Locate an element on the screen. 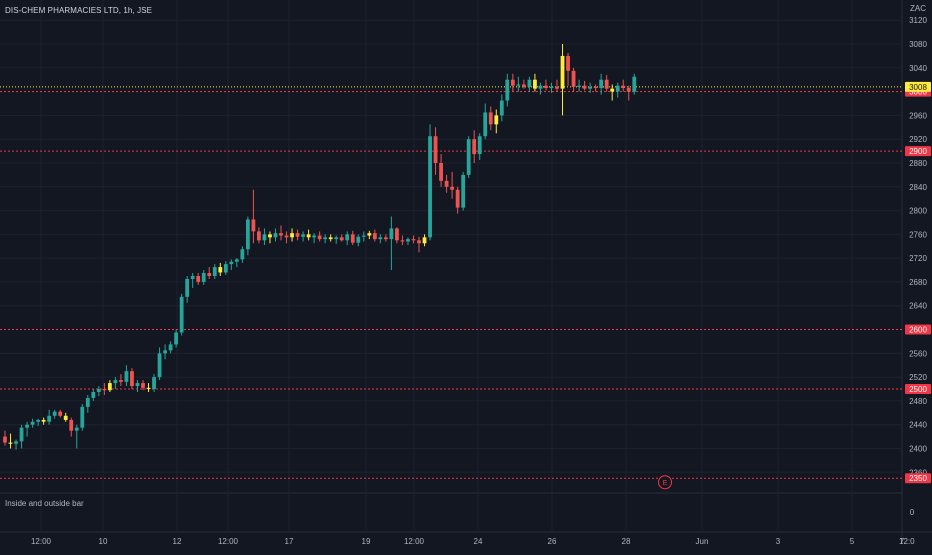  y-tick-label: 2960 is located at coordinates (918, 115).